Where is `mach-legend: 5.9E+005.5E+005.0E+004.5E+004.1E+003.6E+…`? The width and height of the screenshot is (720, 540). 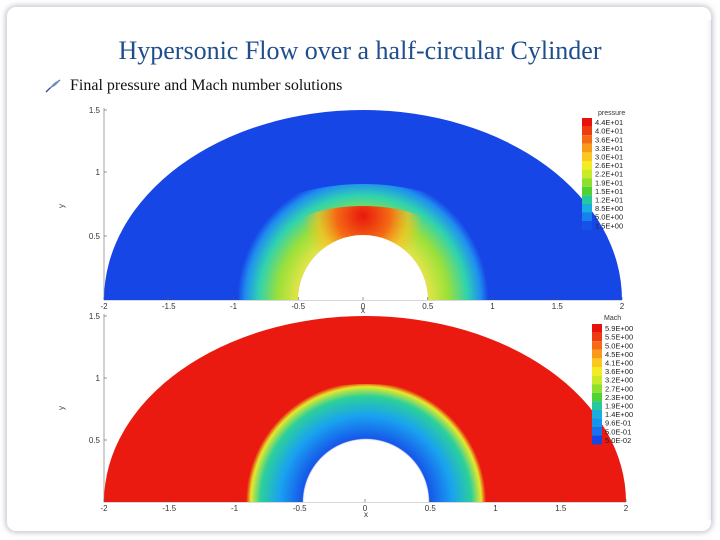 mach-legend: 5.9E+005.5E+005.0E+004.5E+004.1E+003.6E+… is located at coordinates (612, 384).